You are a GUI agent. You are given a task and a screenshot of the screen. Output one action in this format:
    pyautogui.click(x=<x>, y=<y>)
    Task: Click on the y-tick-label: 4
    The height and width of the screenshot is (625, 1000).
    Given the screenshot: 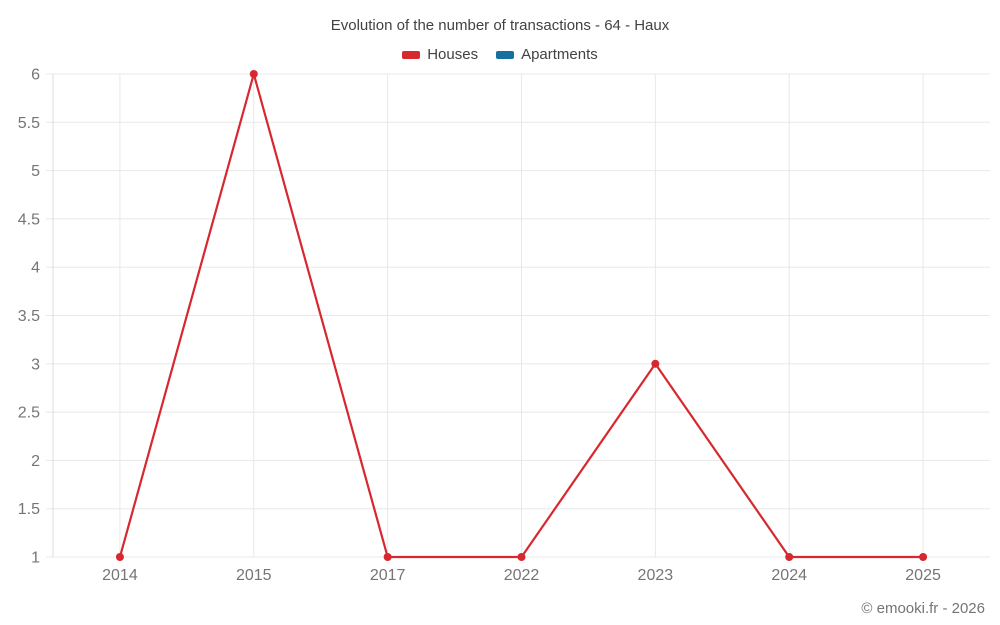 What is the action you would take?
    pyautogui.click(x=35, y=268)
    